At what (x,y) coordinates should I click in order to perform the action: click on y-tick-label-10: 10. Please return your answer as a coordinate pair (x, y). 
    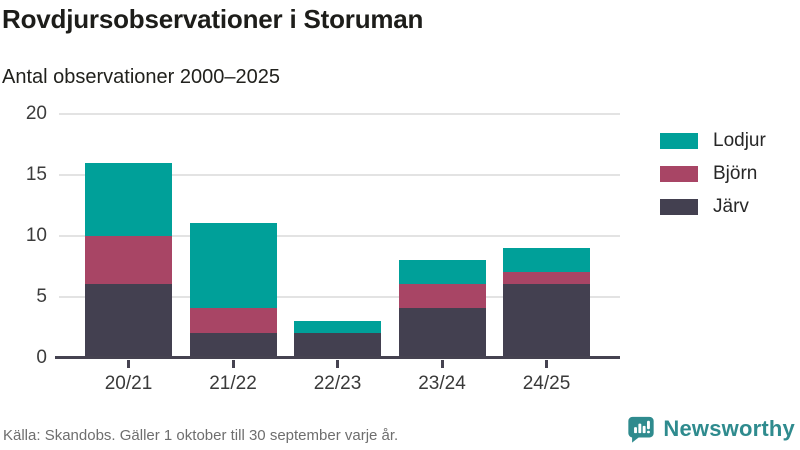
    Looking at the image, I should click on (36, 235).